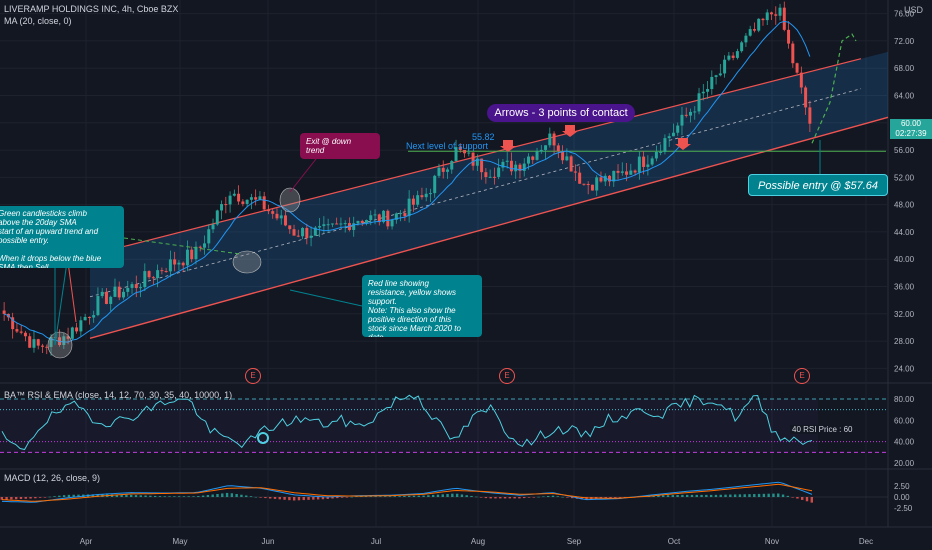 This screenshot has width=932, height=550. I want to click on last-price-badge: 60.00, so click(911, 124).